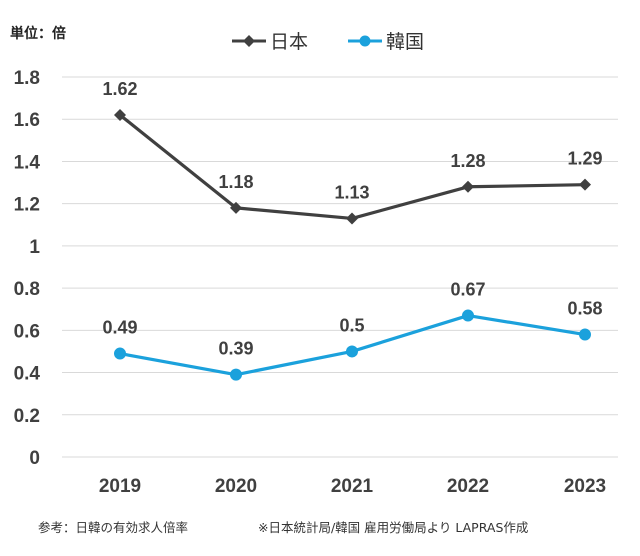  I want to click on legend: 日本 韓国, so click(328, 42).